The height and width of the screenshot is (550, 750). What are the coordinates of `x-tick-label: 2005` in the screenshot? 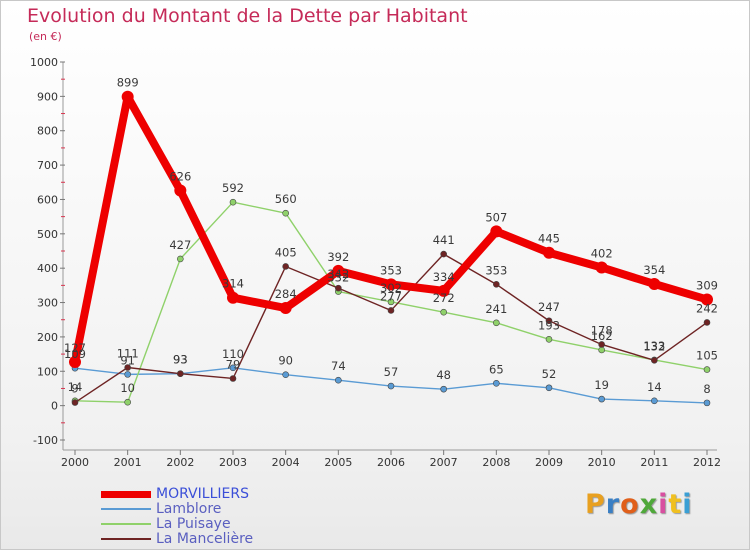 It's located at (338, 462).